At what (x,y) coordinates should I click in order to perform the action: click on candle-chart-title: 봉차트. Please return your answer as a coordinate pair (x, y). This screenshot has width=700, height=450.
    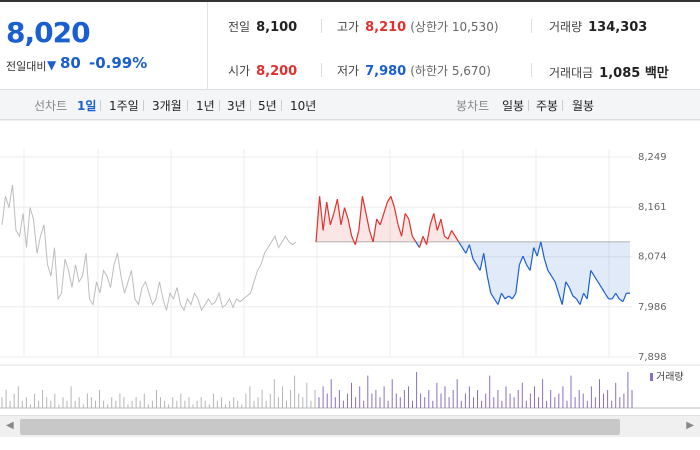
    Looking at the image, I should click on (473, 106).